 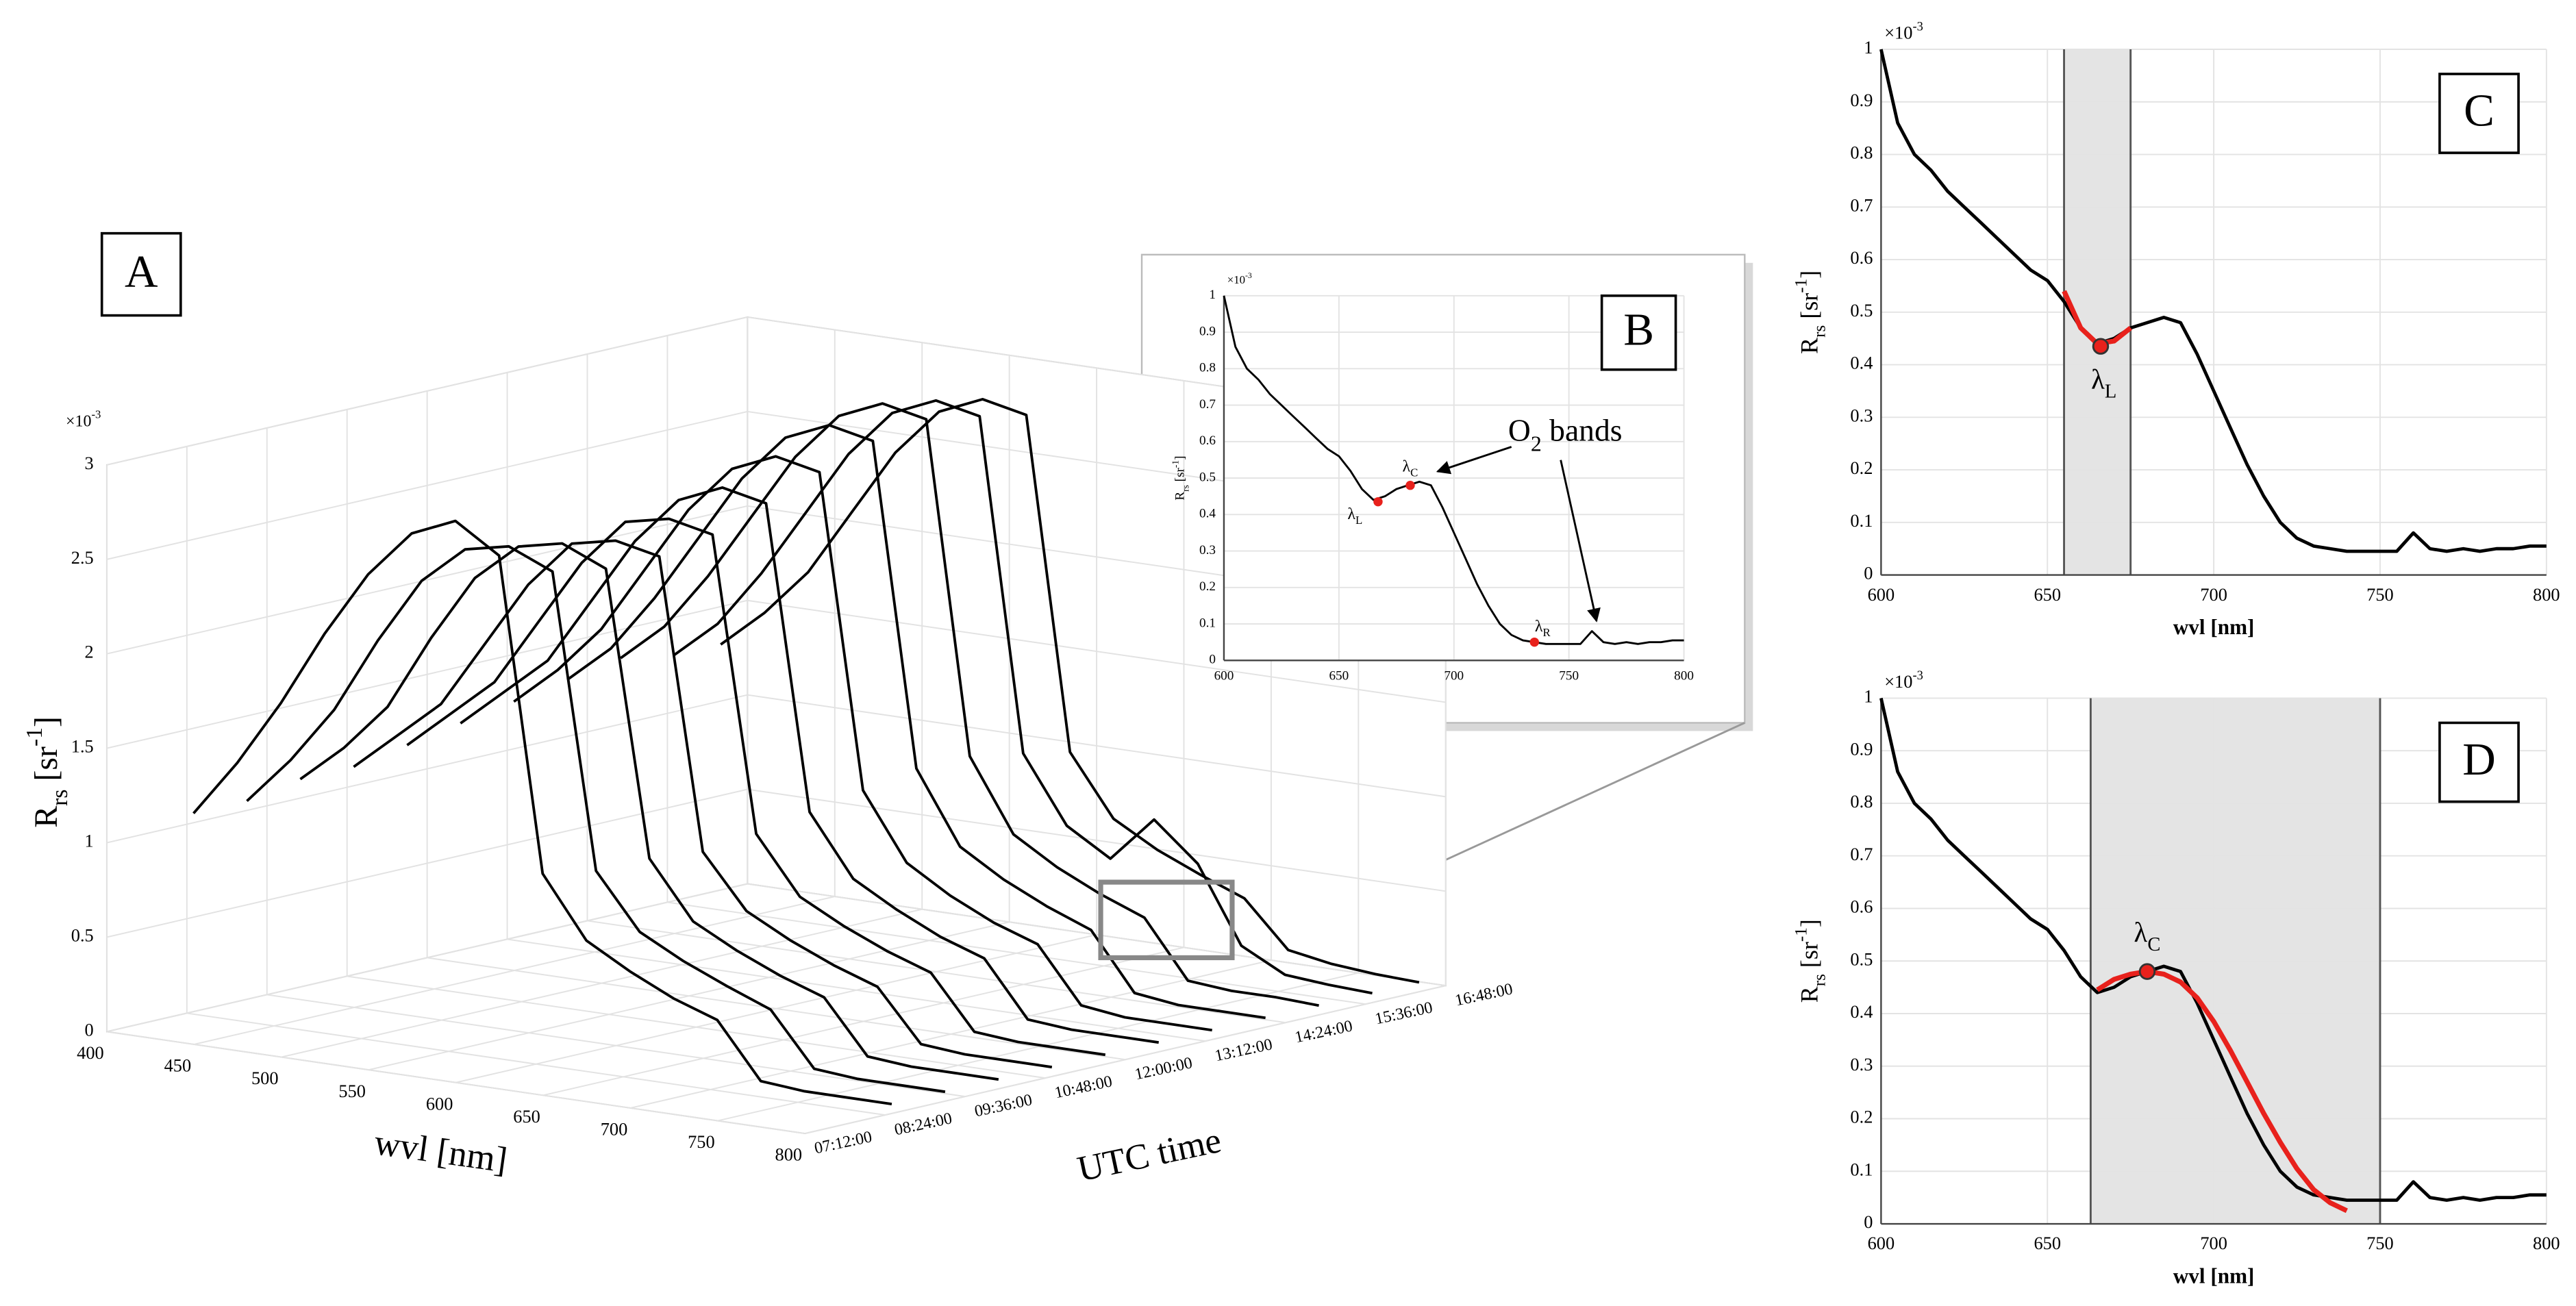 What do you see at coordinates (2222, 1091) in the screenshot?
I see `fit-line` at bounding box center [2222, 1091].